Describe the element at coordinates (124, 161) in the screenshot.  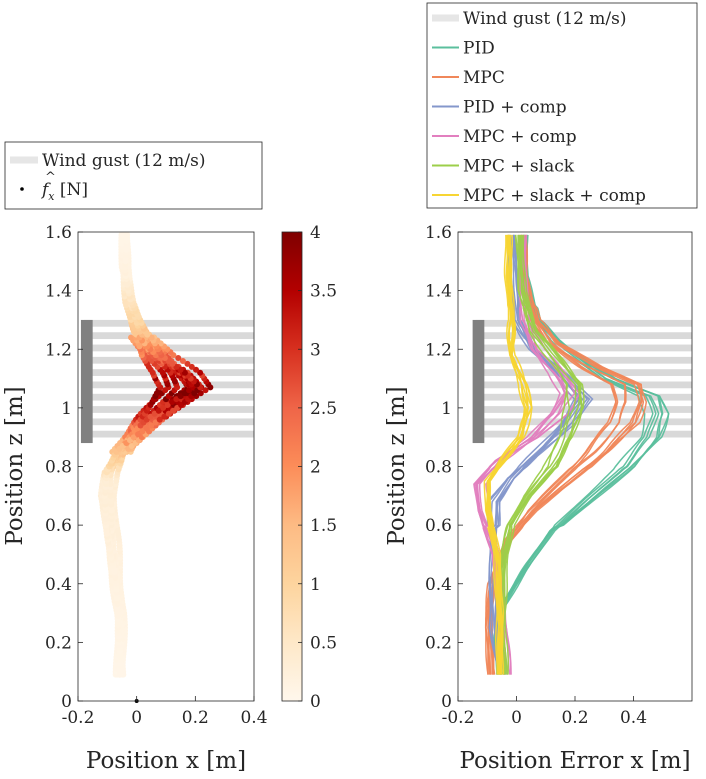
I see `left-legend-gust-label: Wind gust (12 m/s)` at that location.